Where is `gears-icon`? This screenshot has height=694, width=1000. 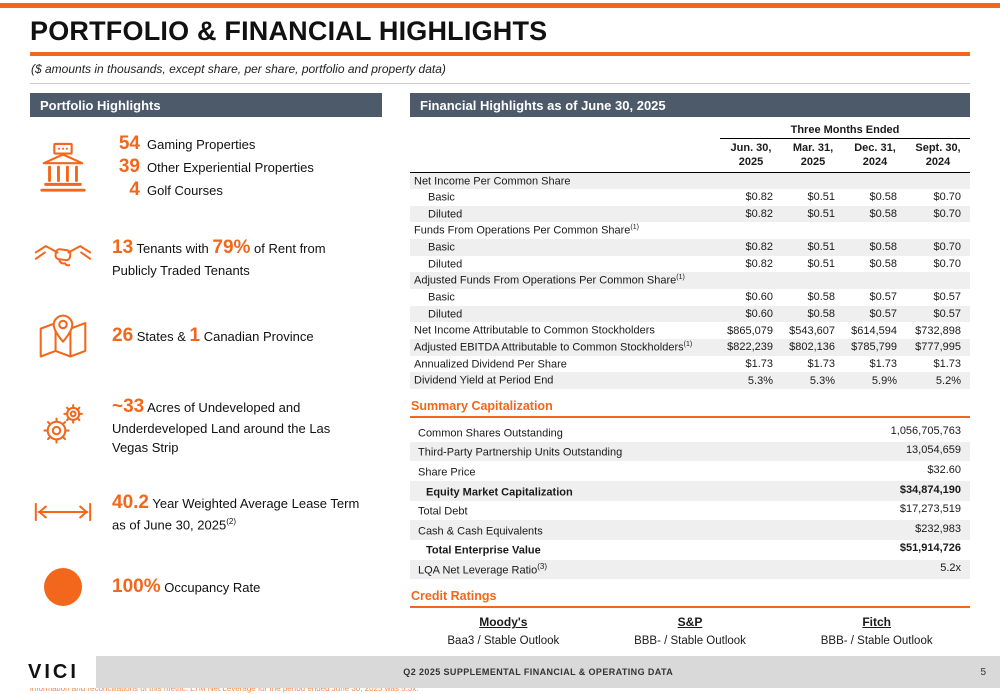 gears-icon is located at coordinates (63, 425).